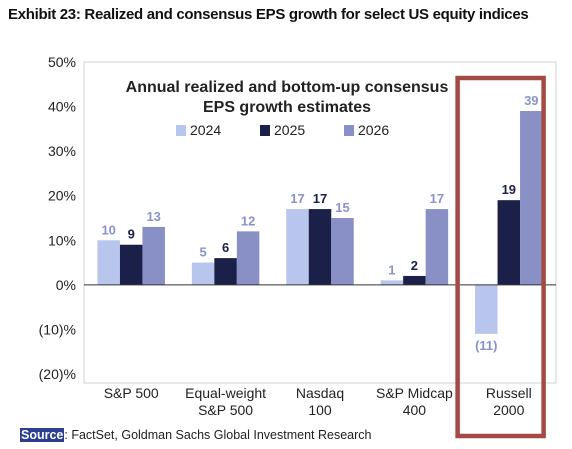 This screenshot has width=572, height=449. I want to click on data-label-sp-midcap-400-2025: 2, so click(414, 265).